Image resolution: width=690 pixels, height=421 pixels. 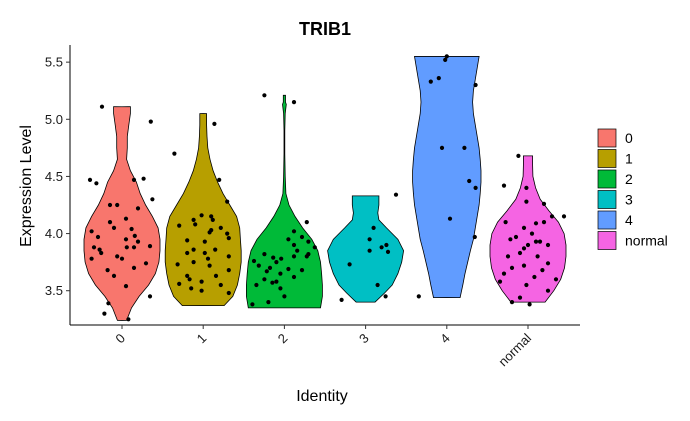 I want to click on legend-label-normal: normal, so click(x=646, y=241).